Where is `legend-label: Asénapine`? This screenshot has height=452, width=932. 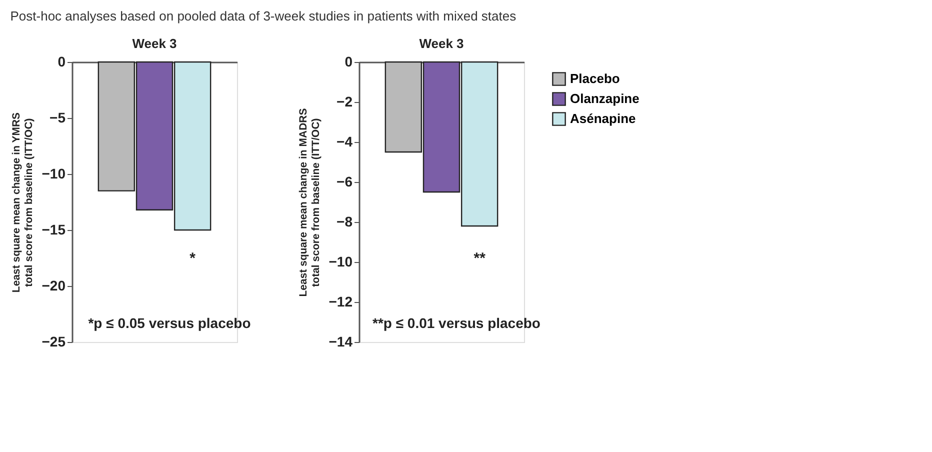 legend-label: Asénapine is located at coordinates (603, 118).